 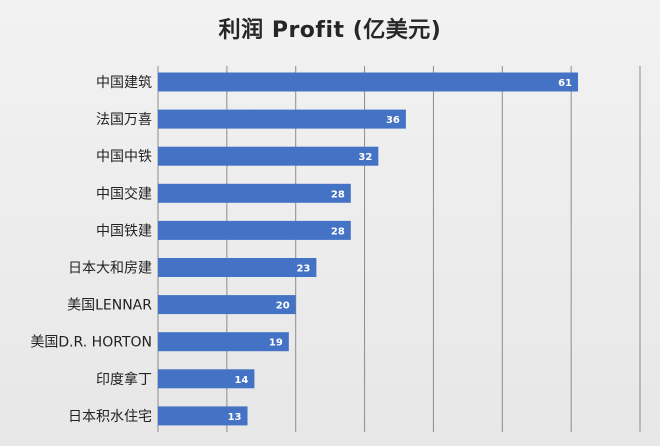 I want to click on chart-title: 利润 Profit (亿美元), so click(x=330, y=30).